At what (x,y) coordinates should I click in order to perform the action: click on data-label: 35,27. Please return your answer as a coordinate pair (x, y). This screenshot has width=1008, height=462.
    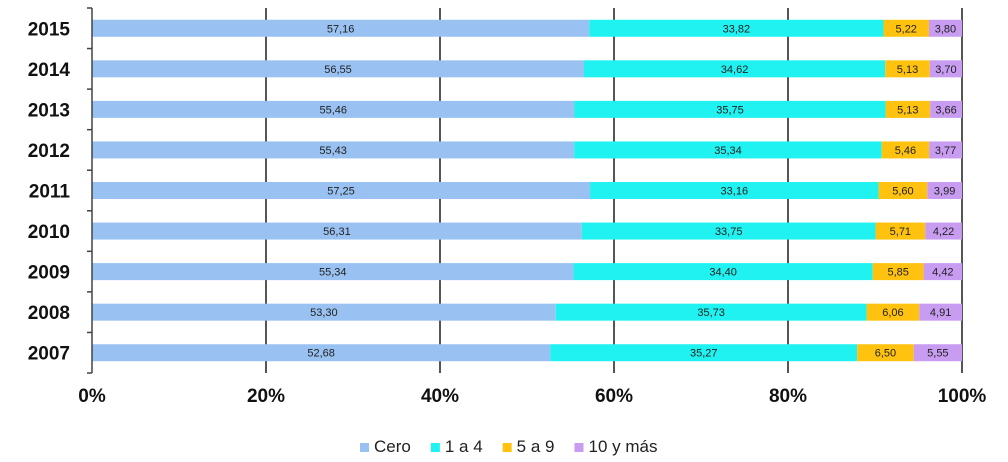
    Looking at the image, I should click on (704, 354).